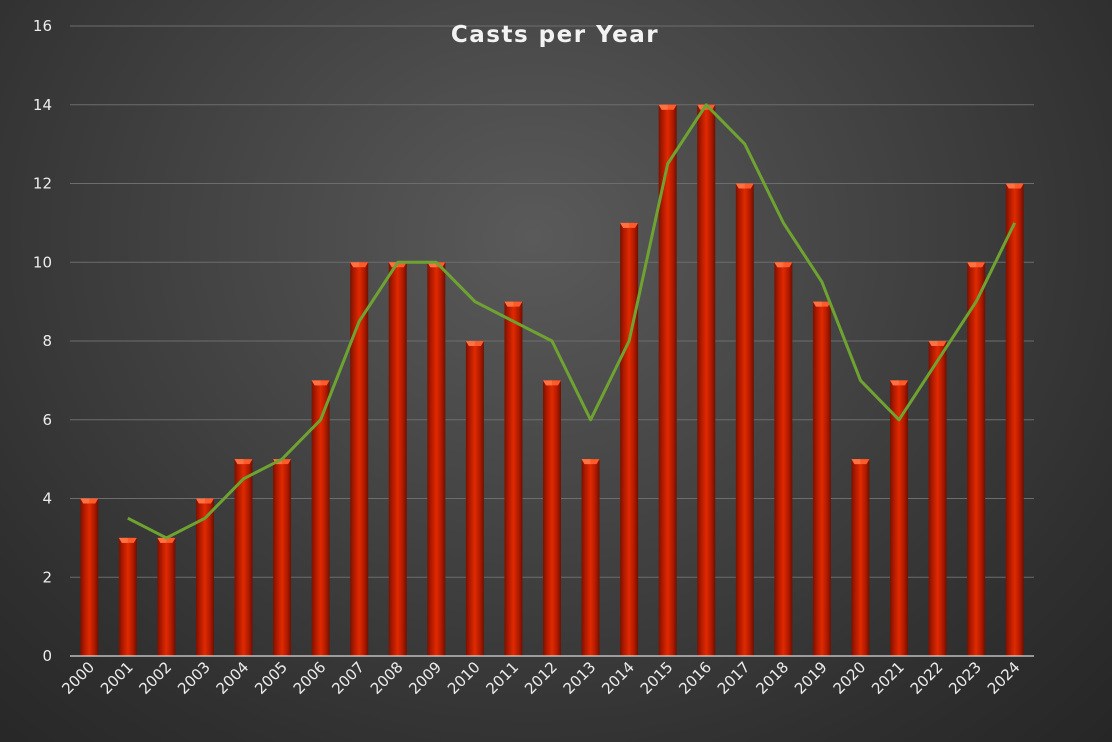  I want to click on bar-2007, so click(359, 459).